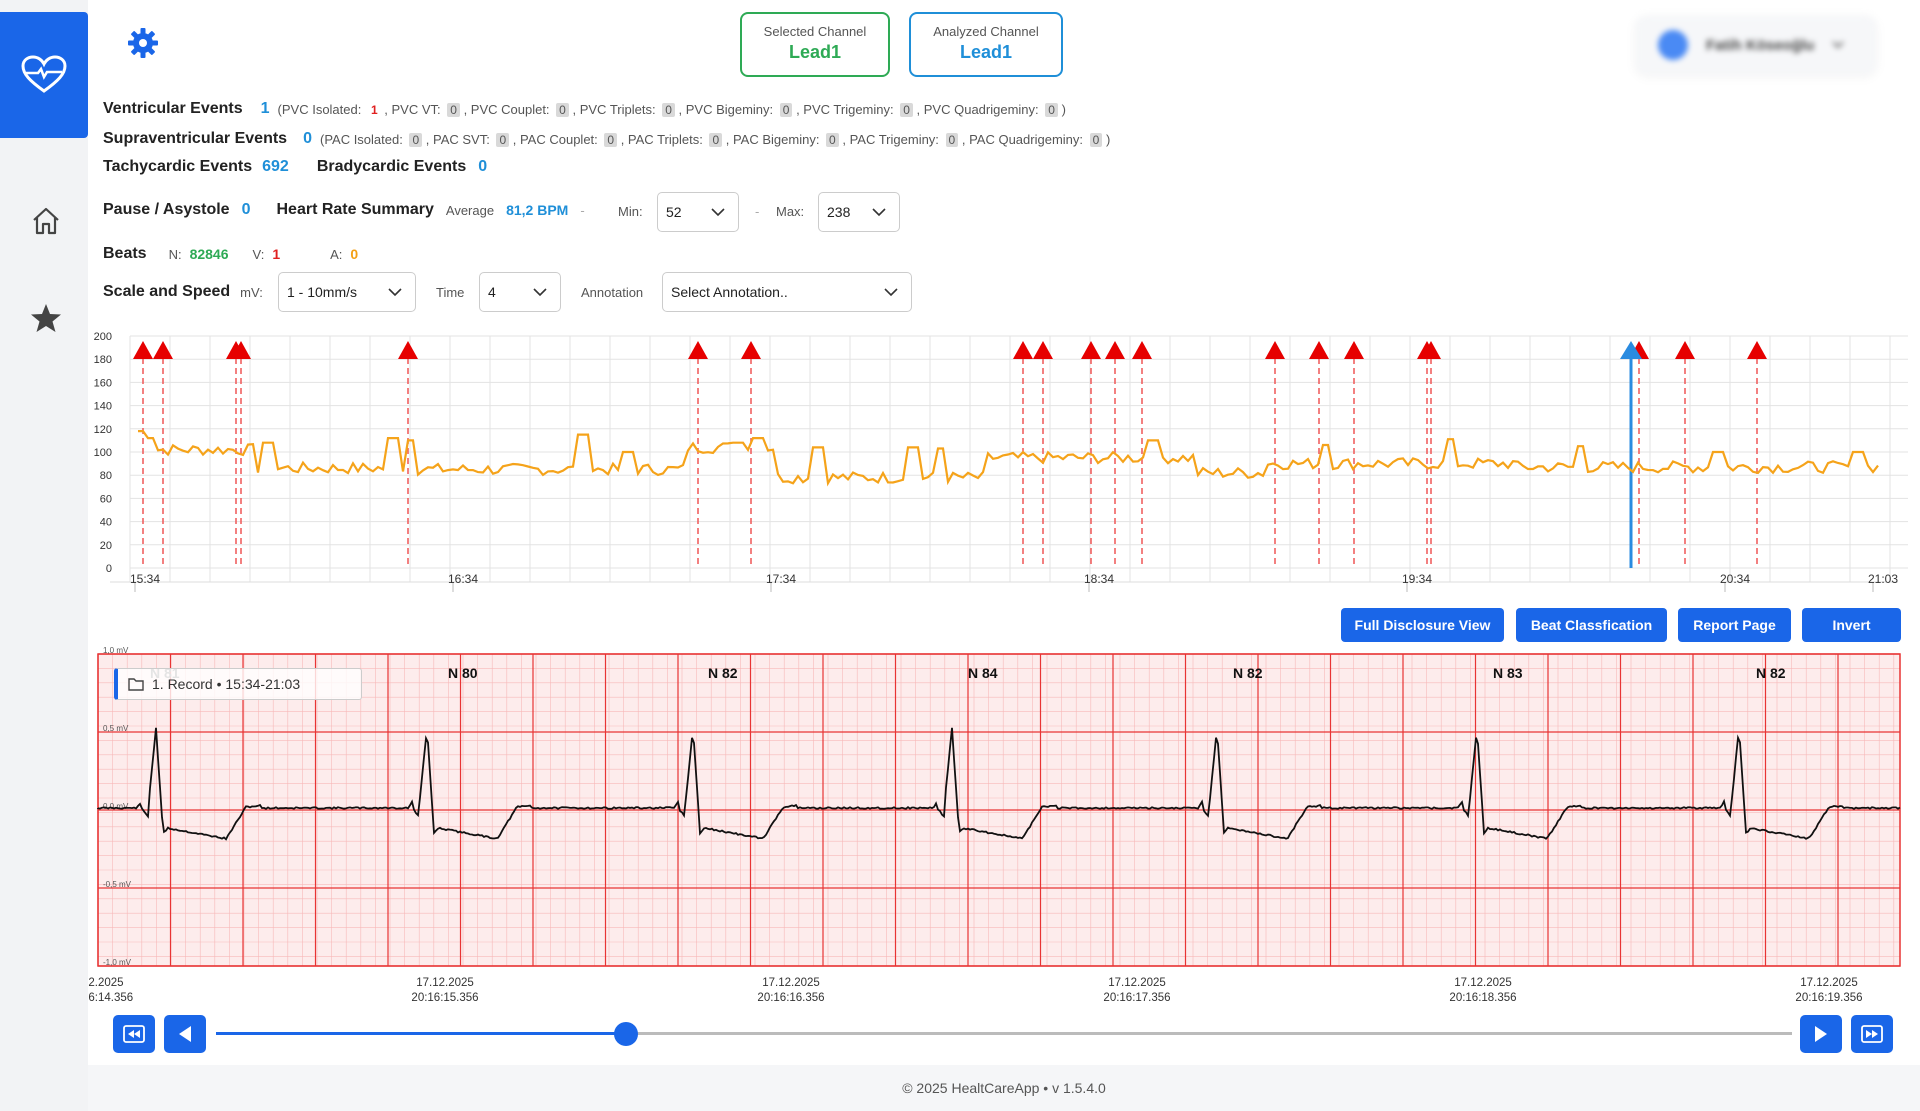 This screenshot has width=1920, height=1111. I want to click on mv-label: -1,0 mV, so click(117, 962).